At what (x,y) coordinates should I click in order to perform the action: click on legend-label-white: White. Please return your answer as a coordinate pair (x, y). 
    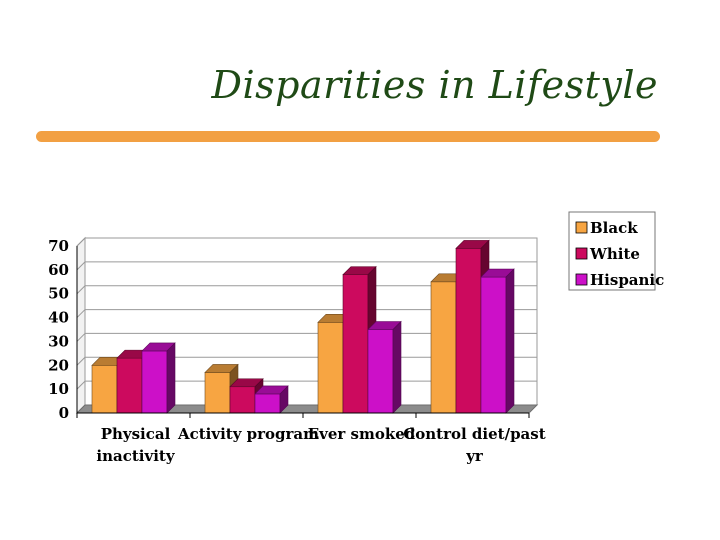
    Looking at the image, I should click on (614, 254).